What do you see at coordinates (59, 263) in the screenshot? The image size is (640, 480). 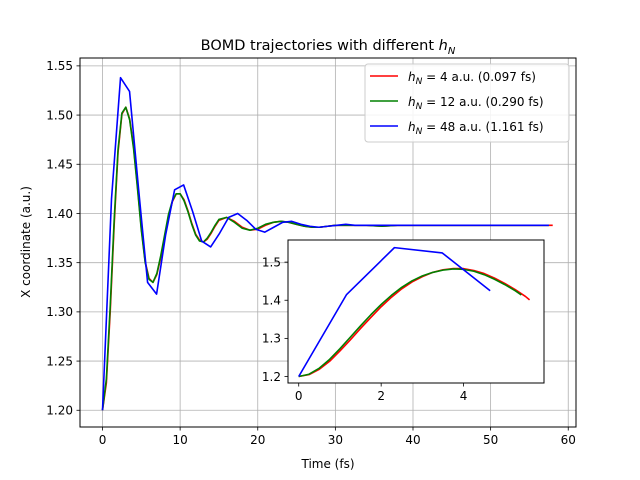 I see `main-y-tick-label: 1.35` at bounding box center [59, 263].